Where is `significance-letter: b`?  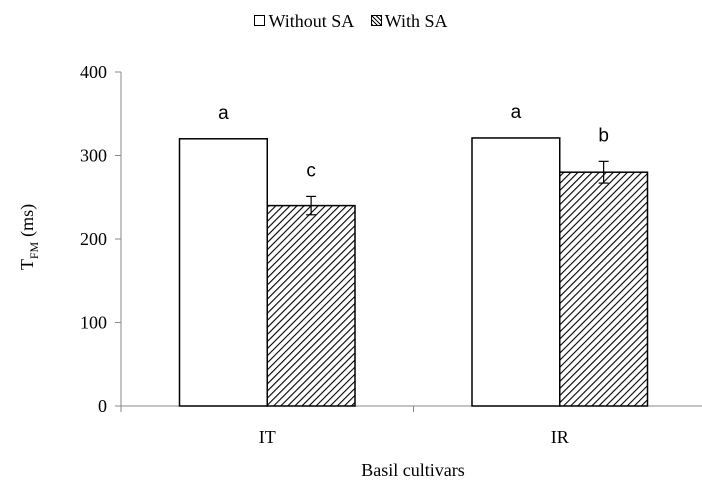 significance-letter: b is located at coordinates (603, 135).